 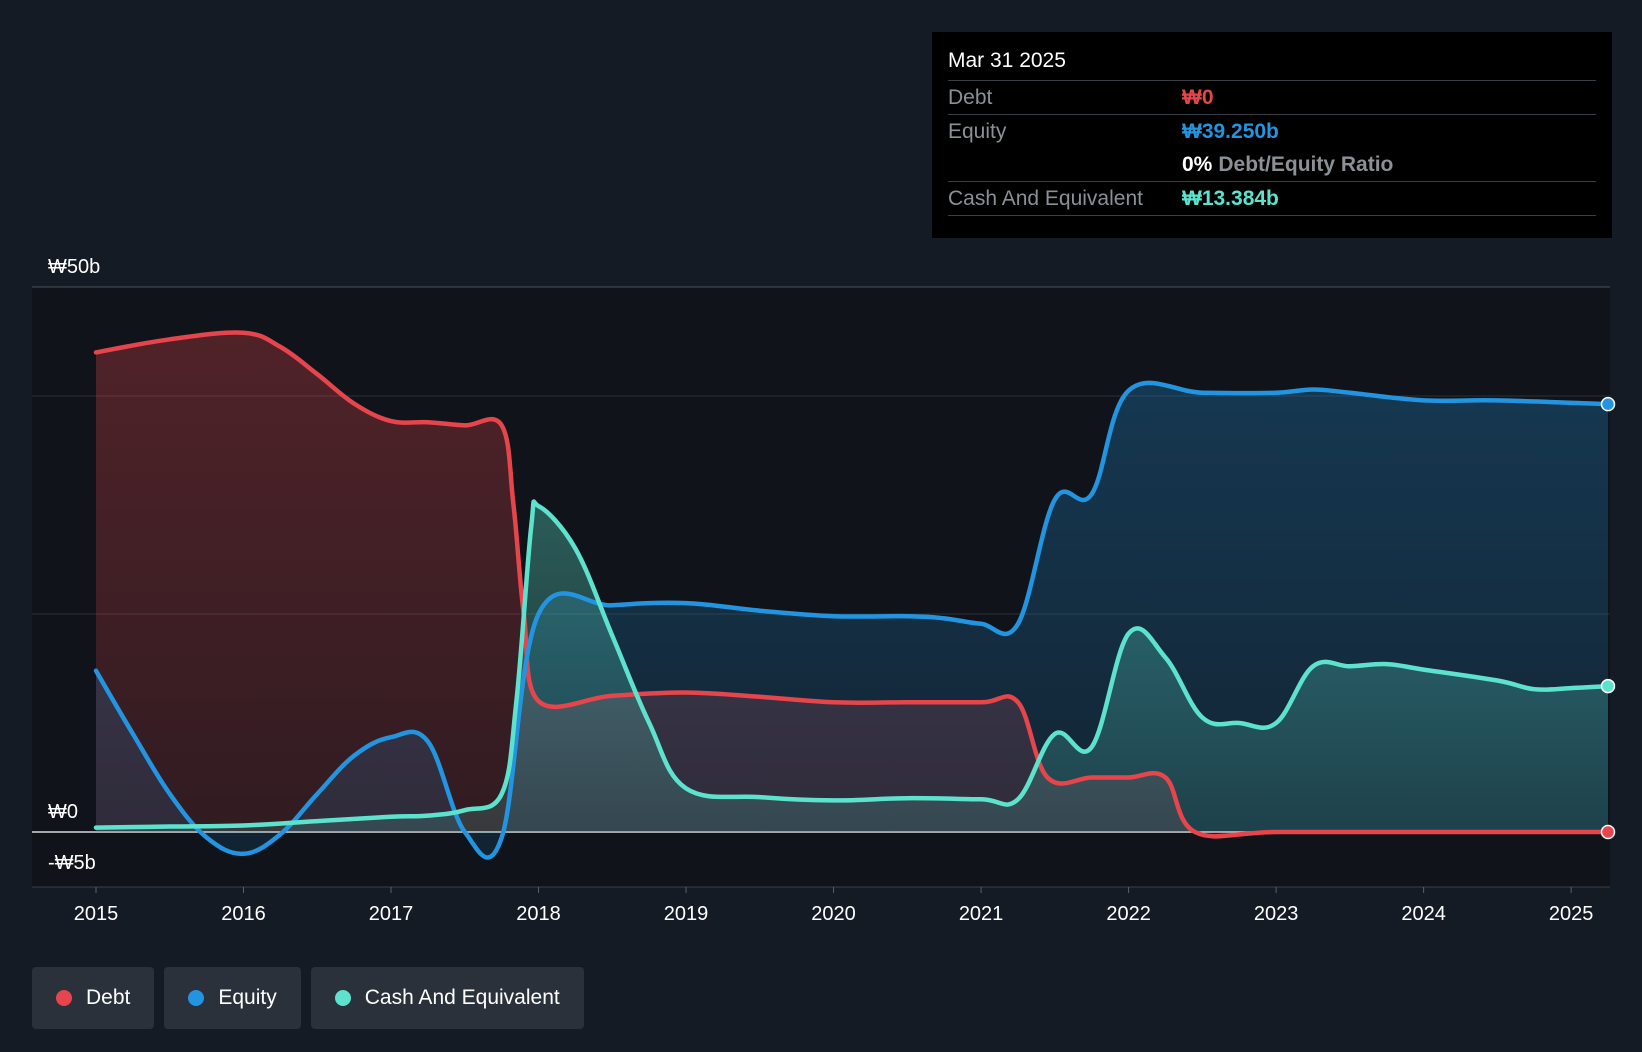 I want to click on tooltip-cash-row: Cash And Equivalent ₩13.384b, so click(x=1272, y=198).